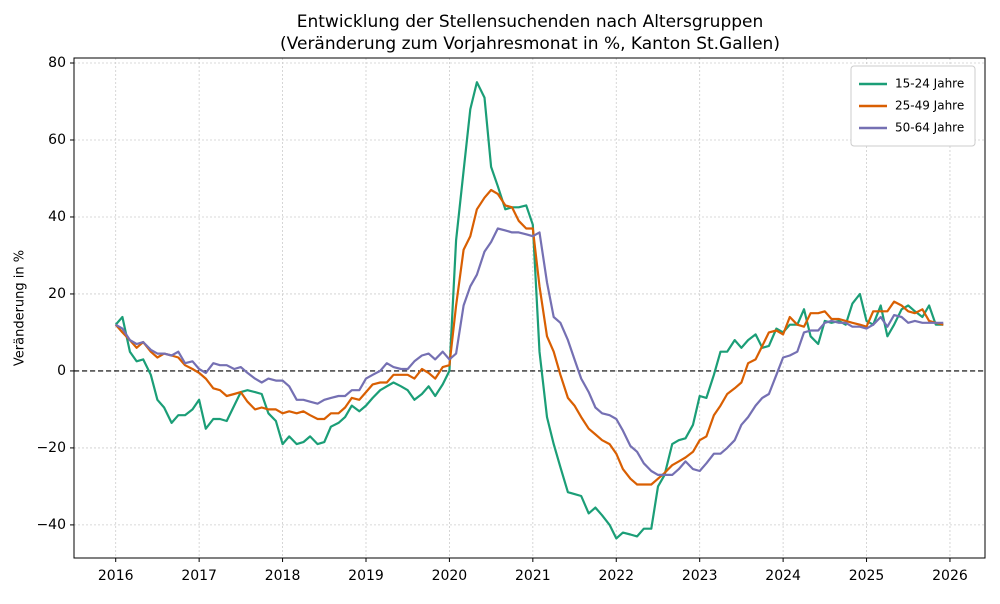 The image size is (1000, 604). I want to click on x-tick-label: 2020, so click(450, 576).